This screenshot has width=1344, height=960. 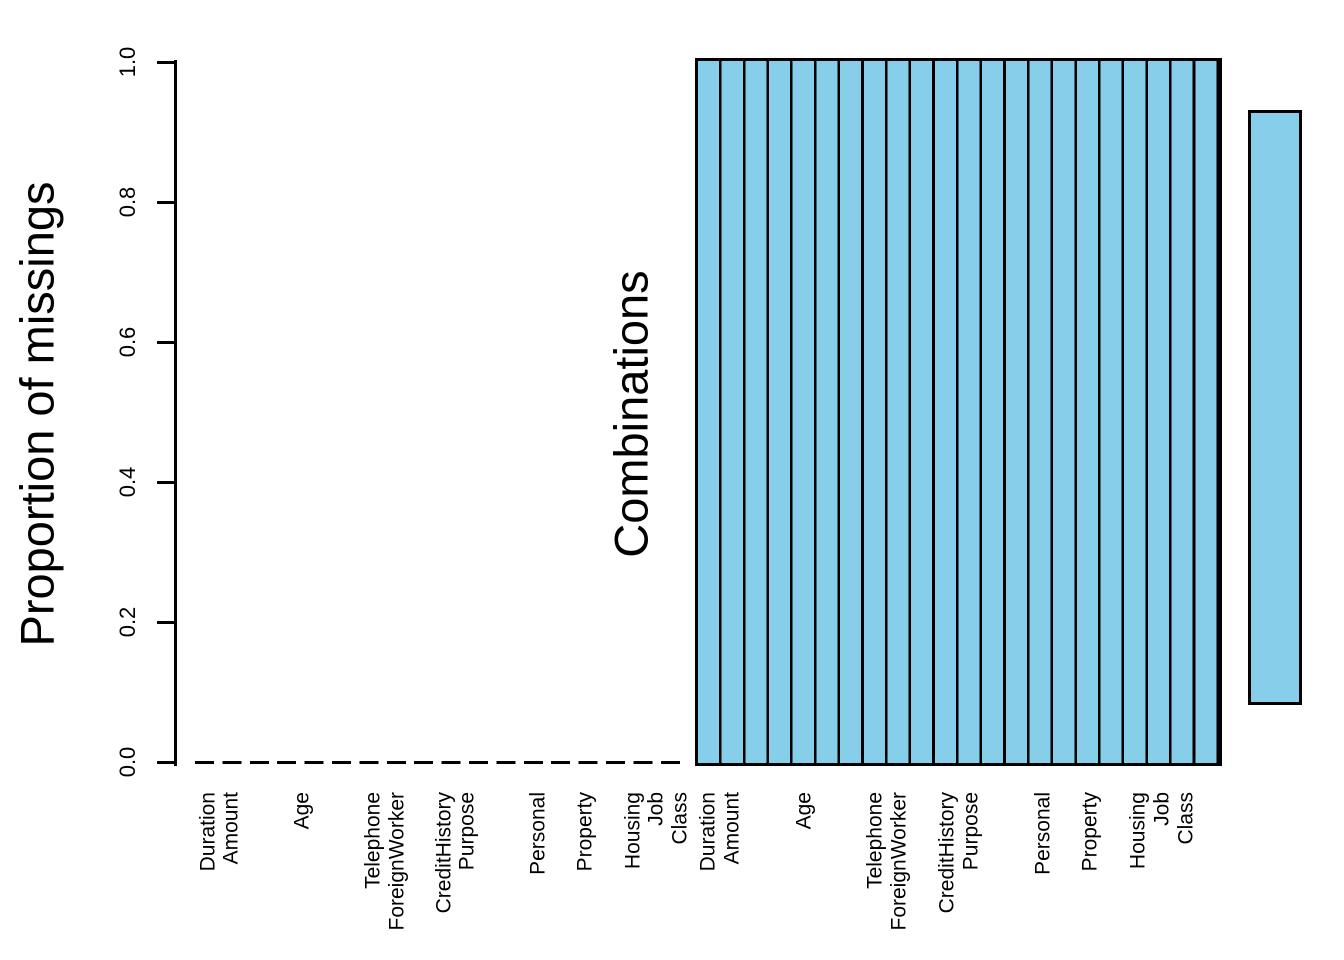 What do you see at coordinates (1275, 407) in the screenshot?
I see `combination-frequency-bar` at bounding box center [1275, 407].